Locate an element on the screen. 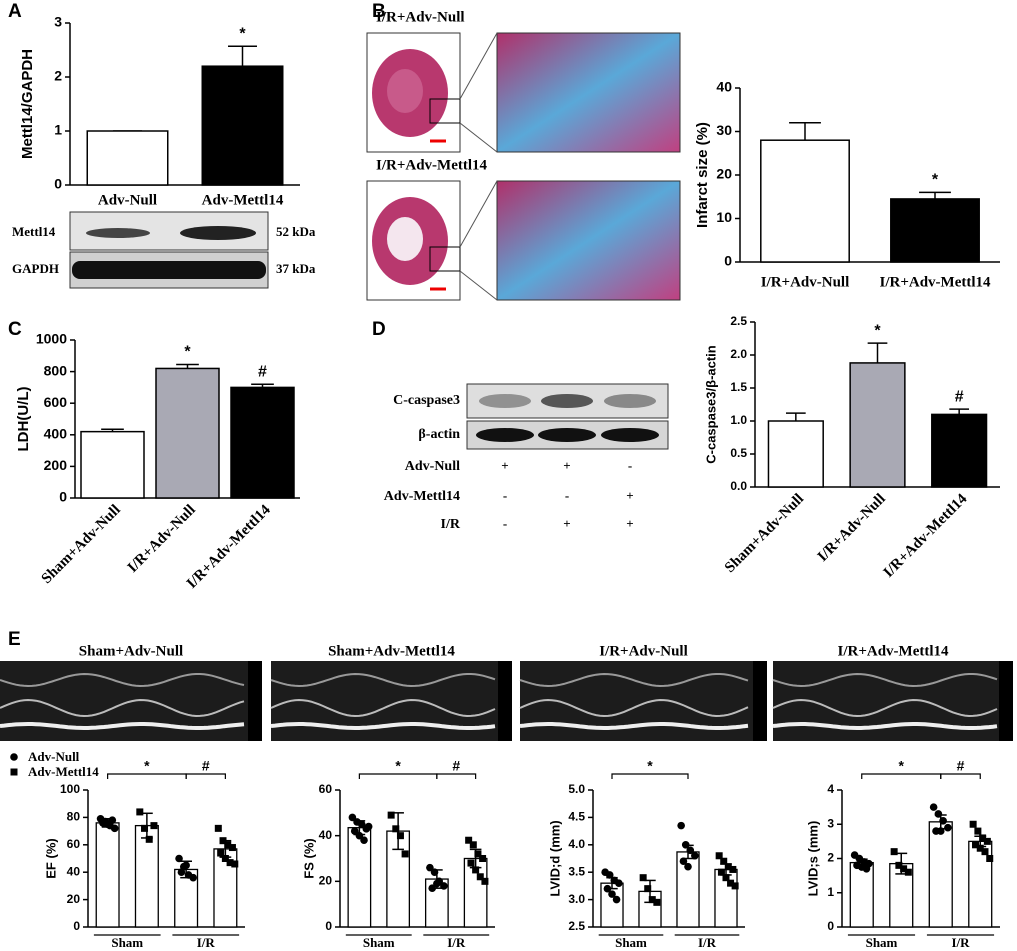 The width and height of the screenshot is (1017, 951). y-tick-label: 2.5 is located at coordinates (738, 321).